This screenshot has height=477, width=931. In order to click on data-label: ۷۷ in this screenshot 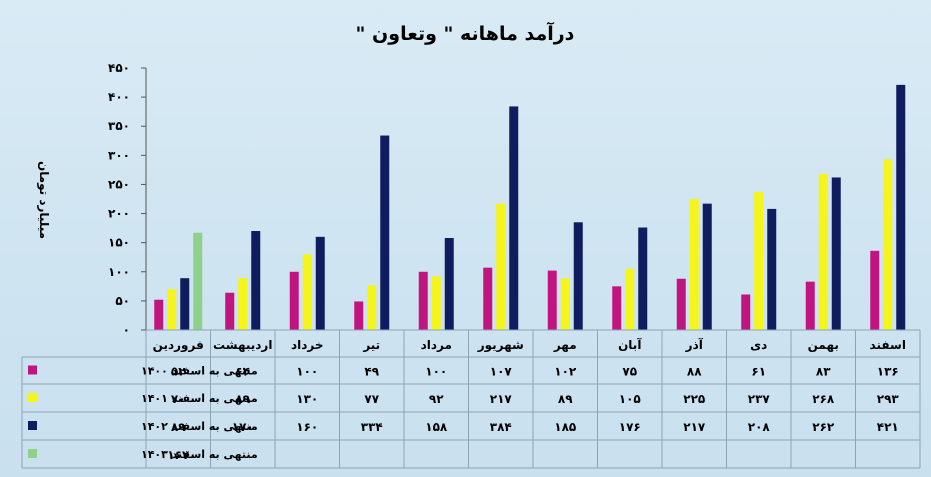, I will do `click(371, 399)`.